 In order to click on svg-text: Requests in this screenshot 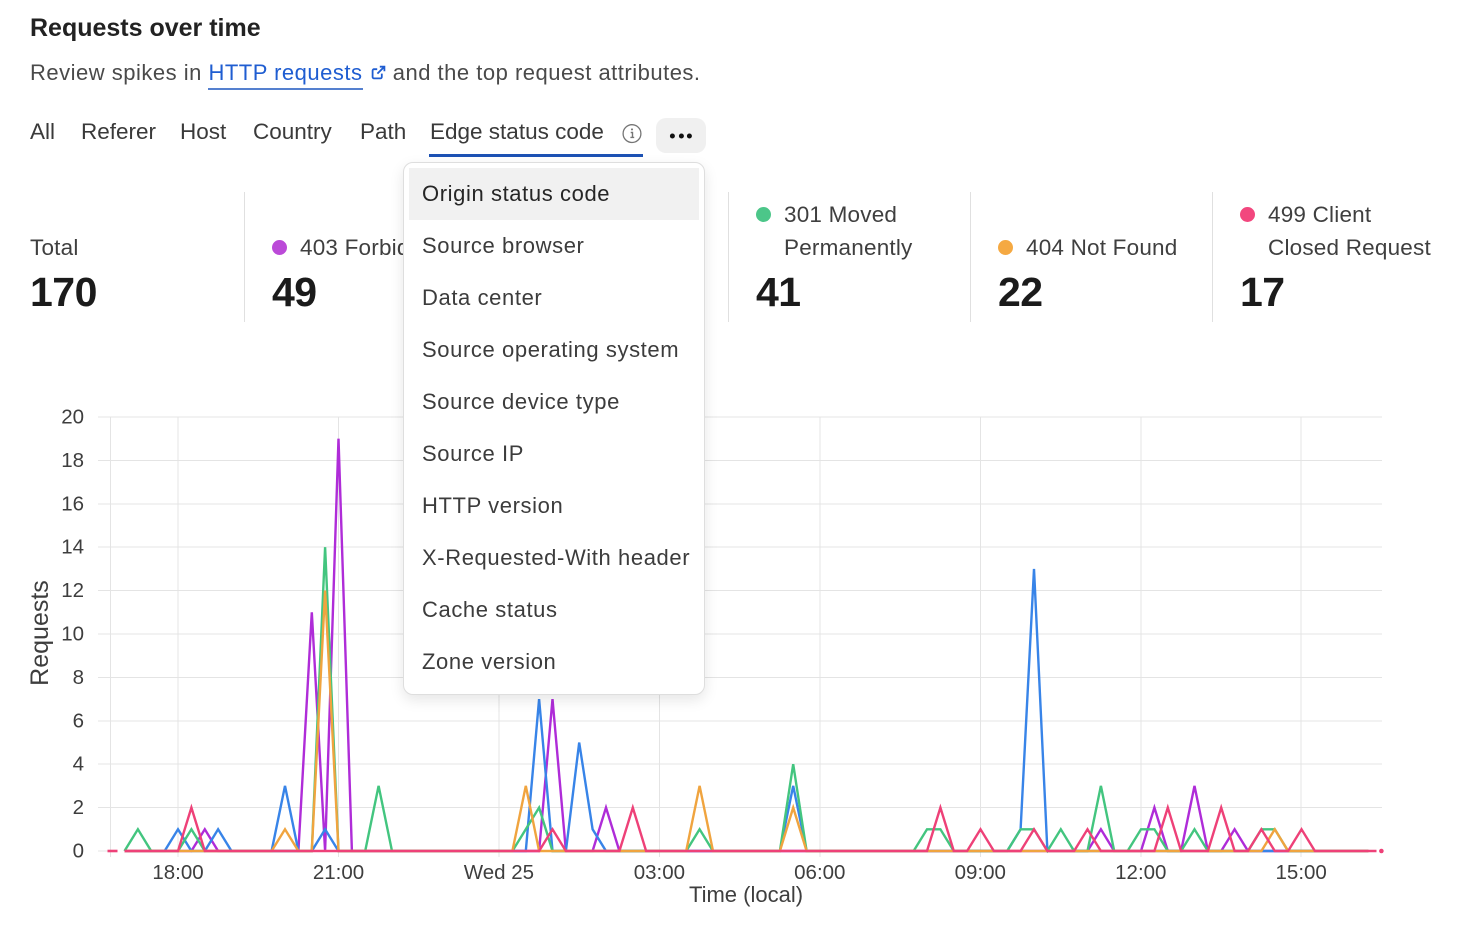, I will do `click(40, 633)`.